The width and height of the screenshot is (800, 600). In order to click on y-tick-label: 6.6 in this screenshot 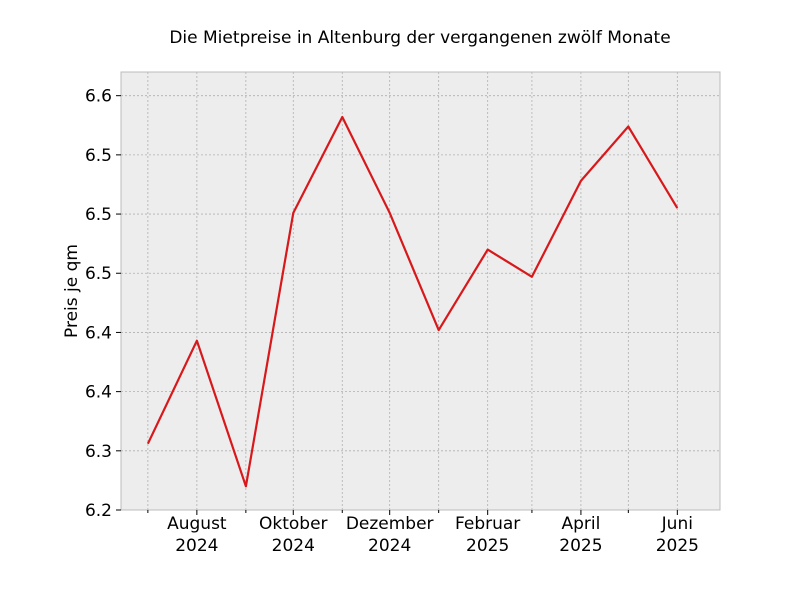, I will do `click(98, 97)`.